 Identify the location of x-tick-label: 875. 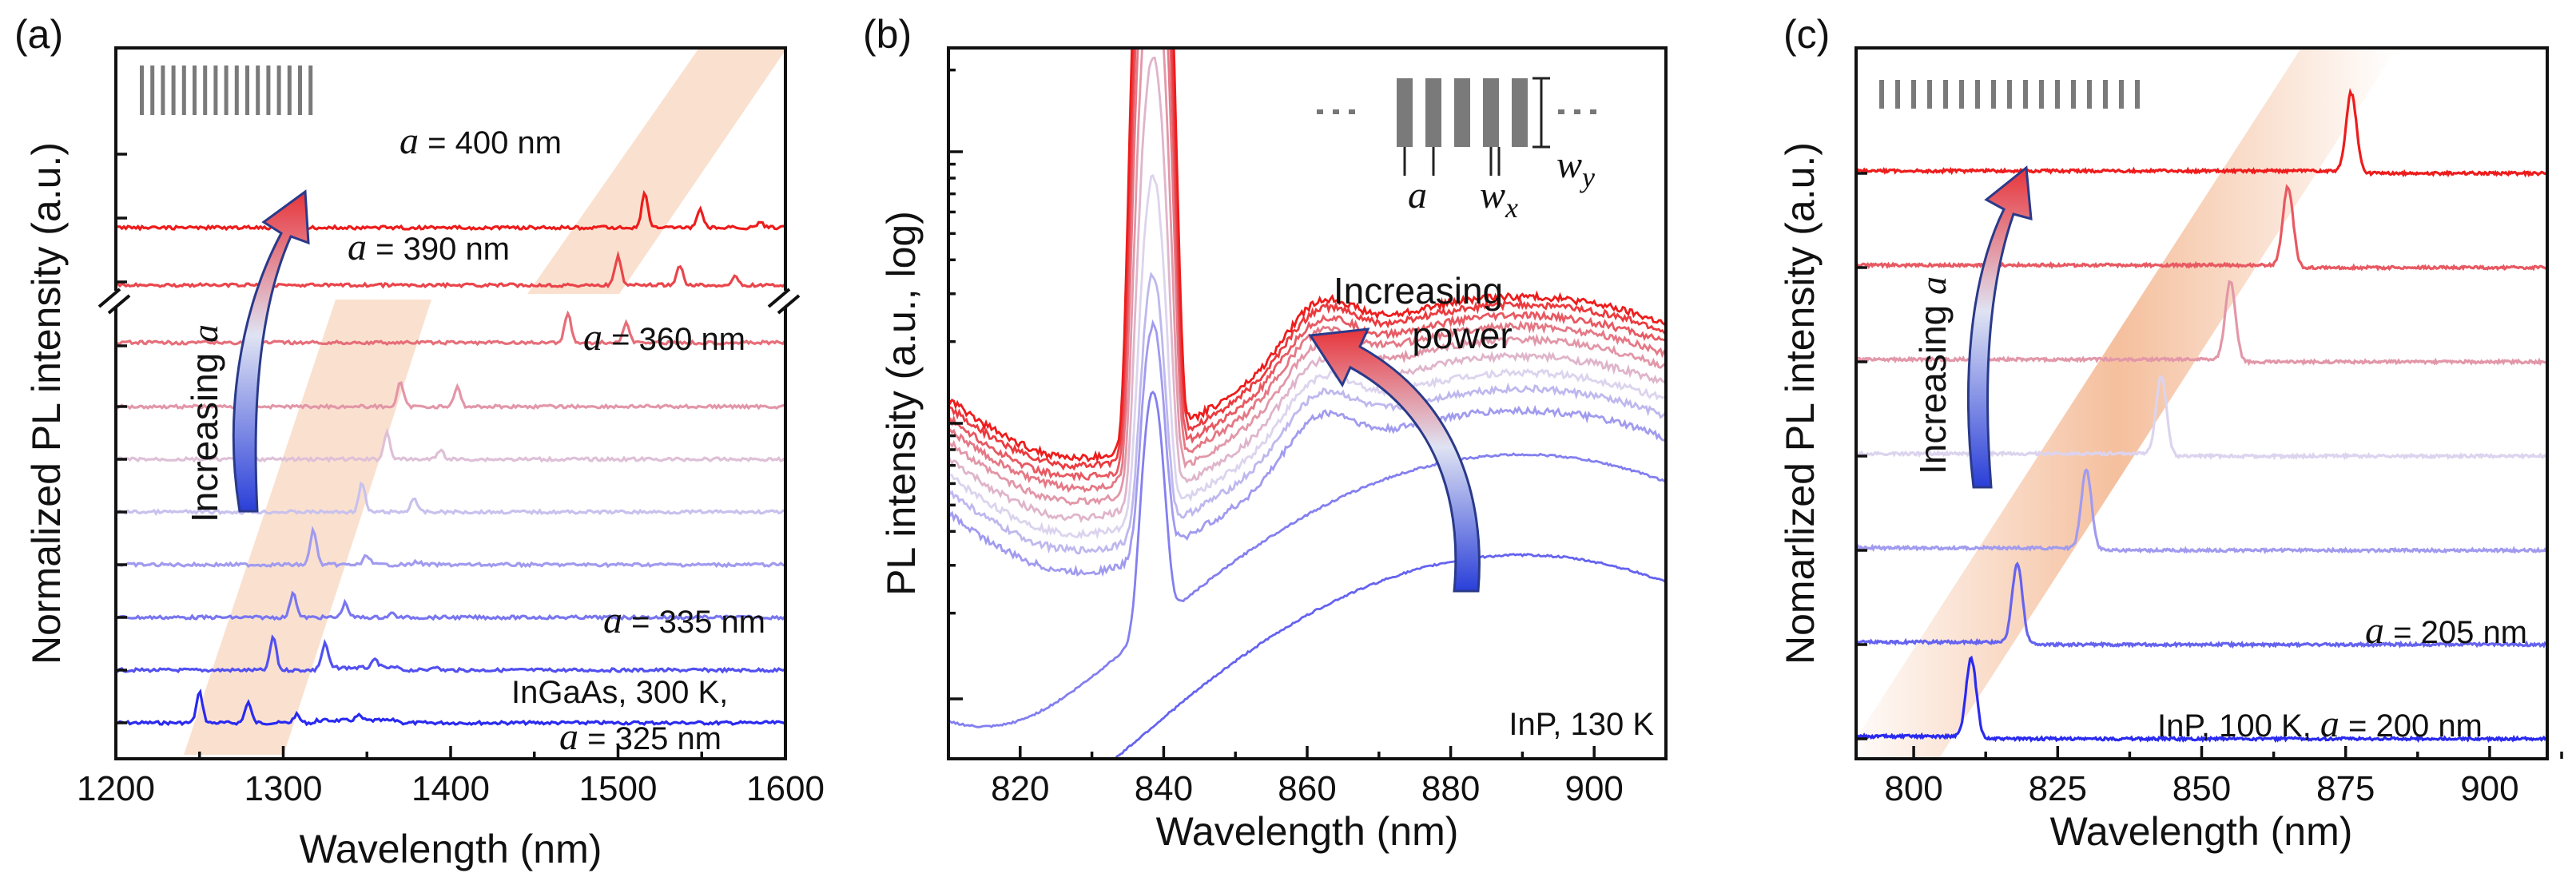
(2345, 788).